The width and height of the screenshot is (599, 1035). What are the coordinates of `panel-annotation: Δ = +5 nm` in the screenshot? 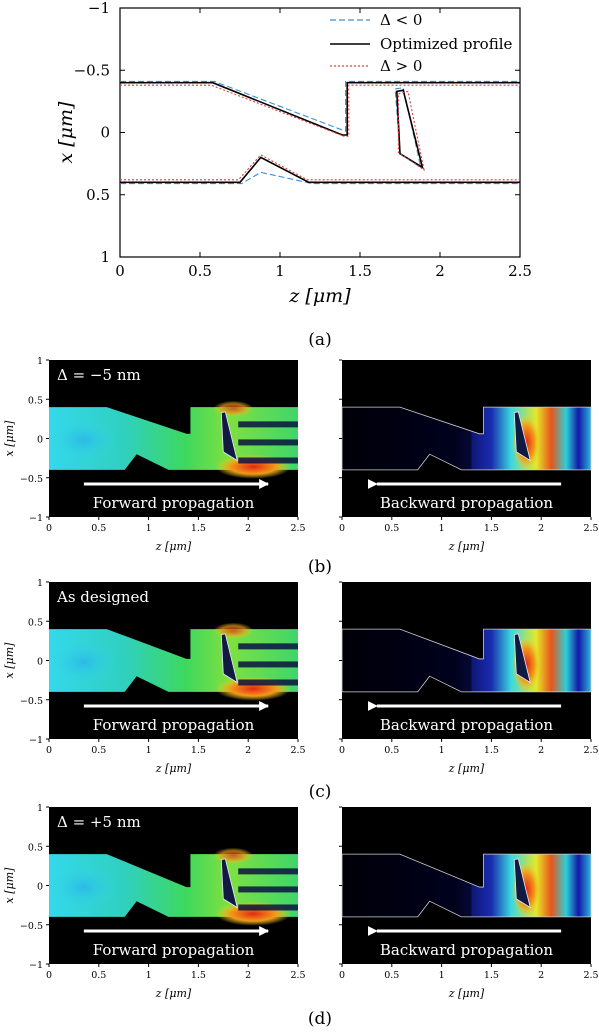 It's located at (99, 822).